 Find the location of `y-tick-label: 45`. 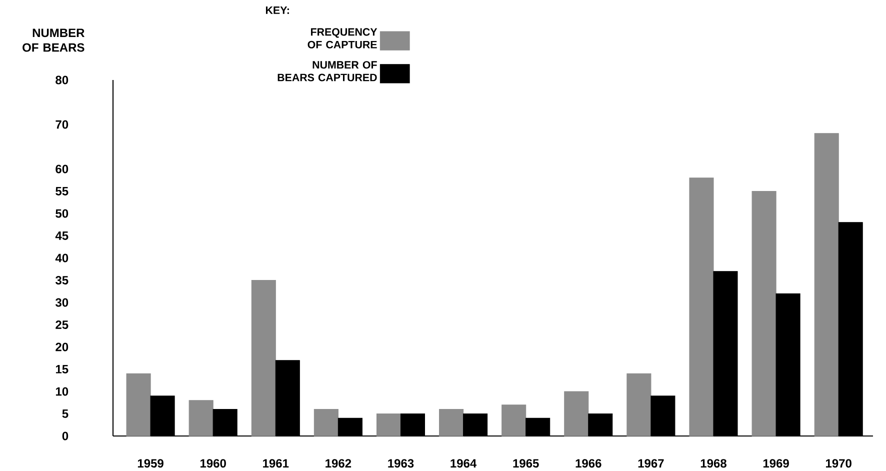

y-tick-label: 45 is located at coordinates (61, 236).